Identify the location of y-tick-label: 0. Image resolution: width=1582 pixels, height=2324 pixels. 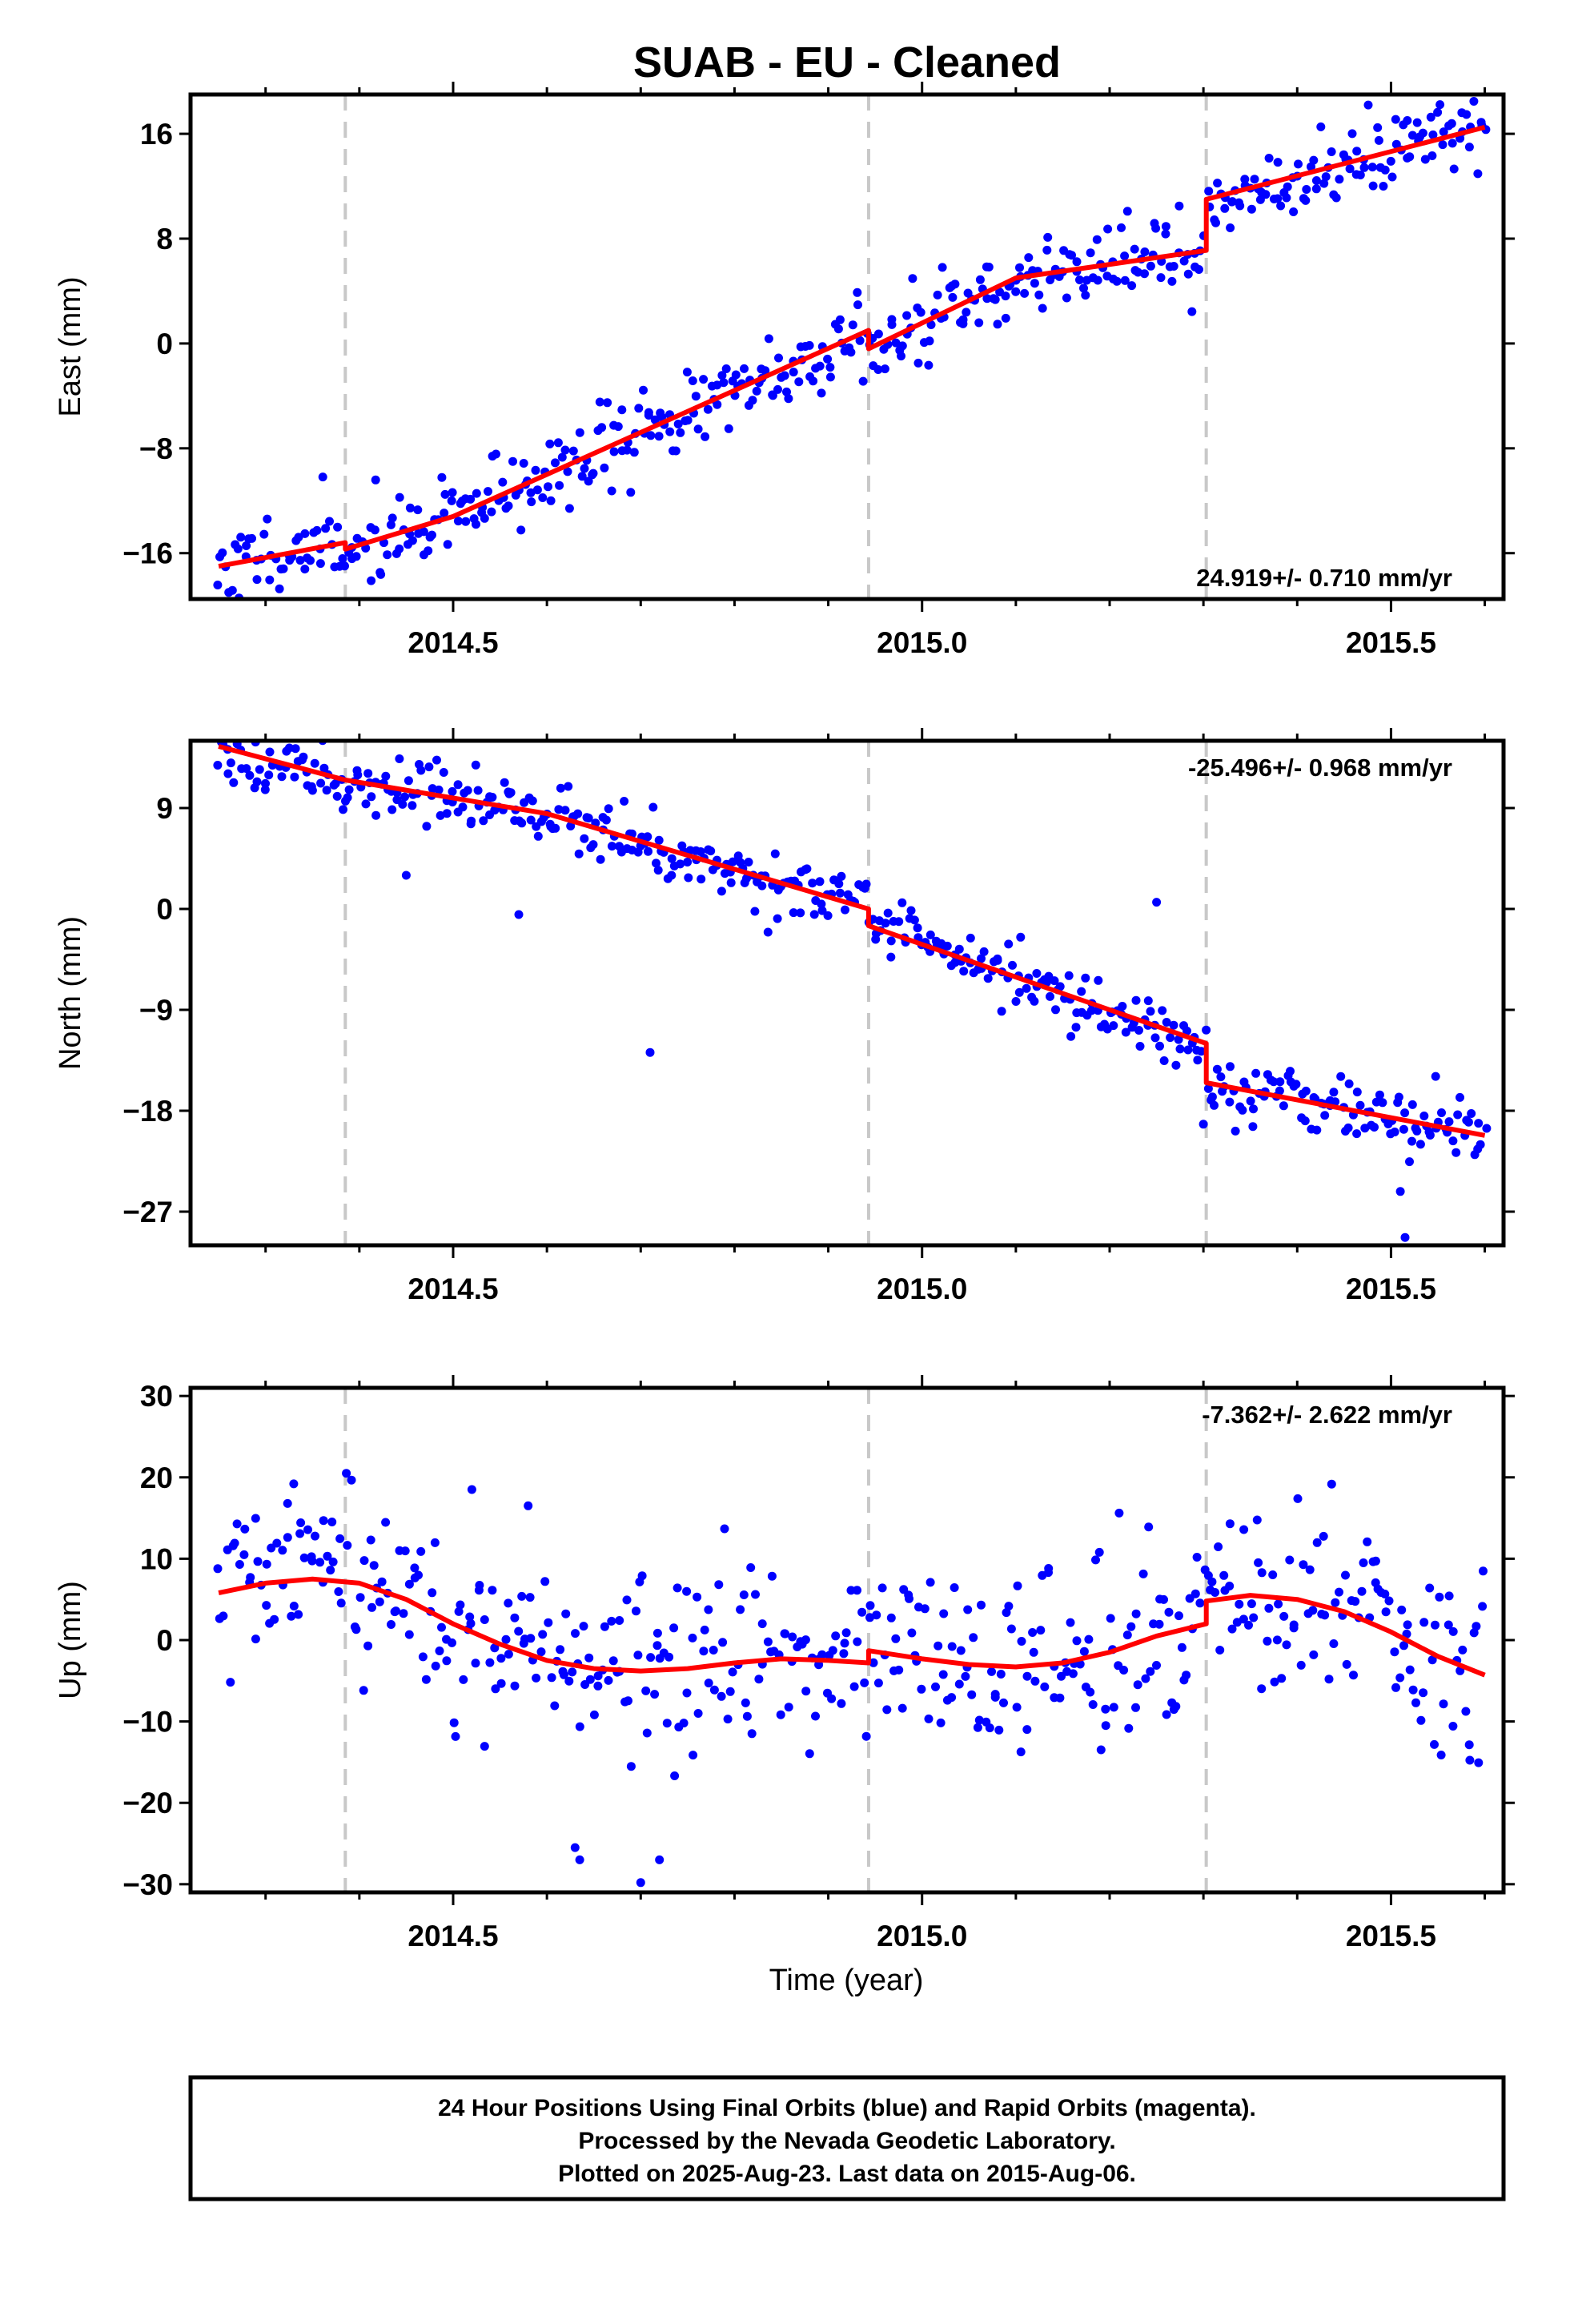
(164, 344).